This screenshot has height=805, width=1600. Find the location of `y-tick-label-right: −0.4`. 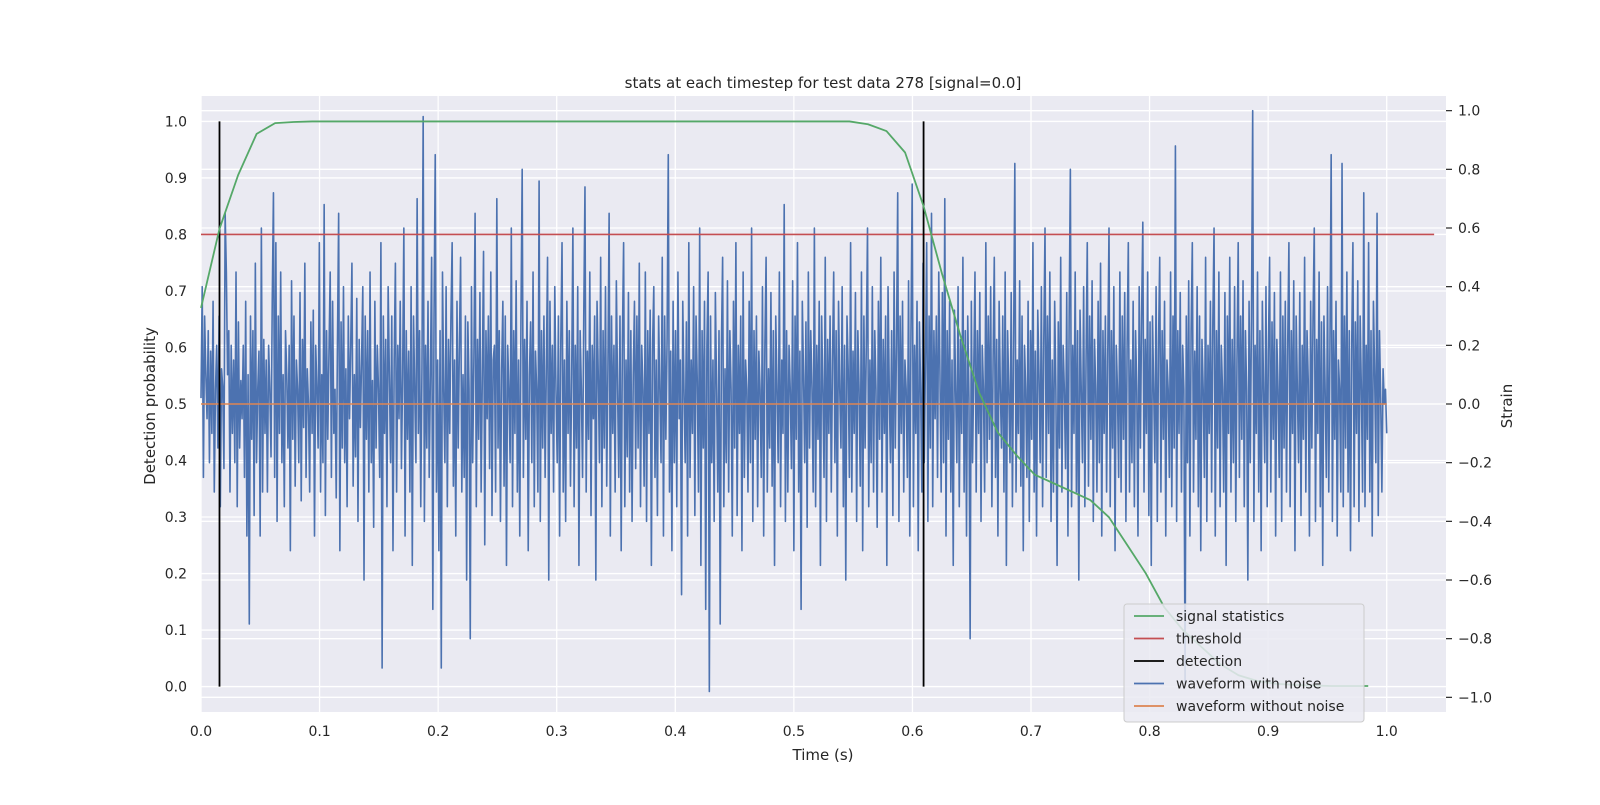

y-tick-label-right: −0.4 is located at coordinates (1475, 522).